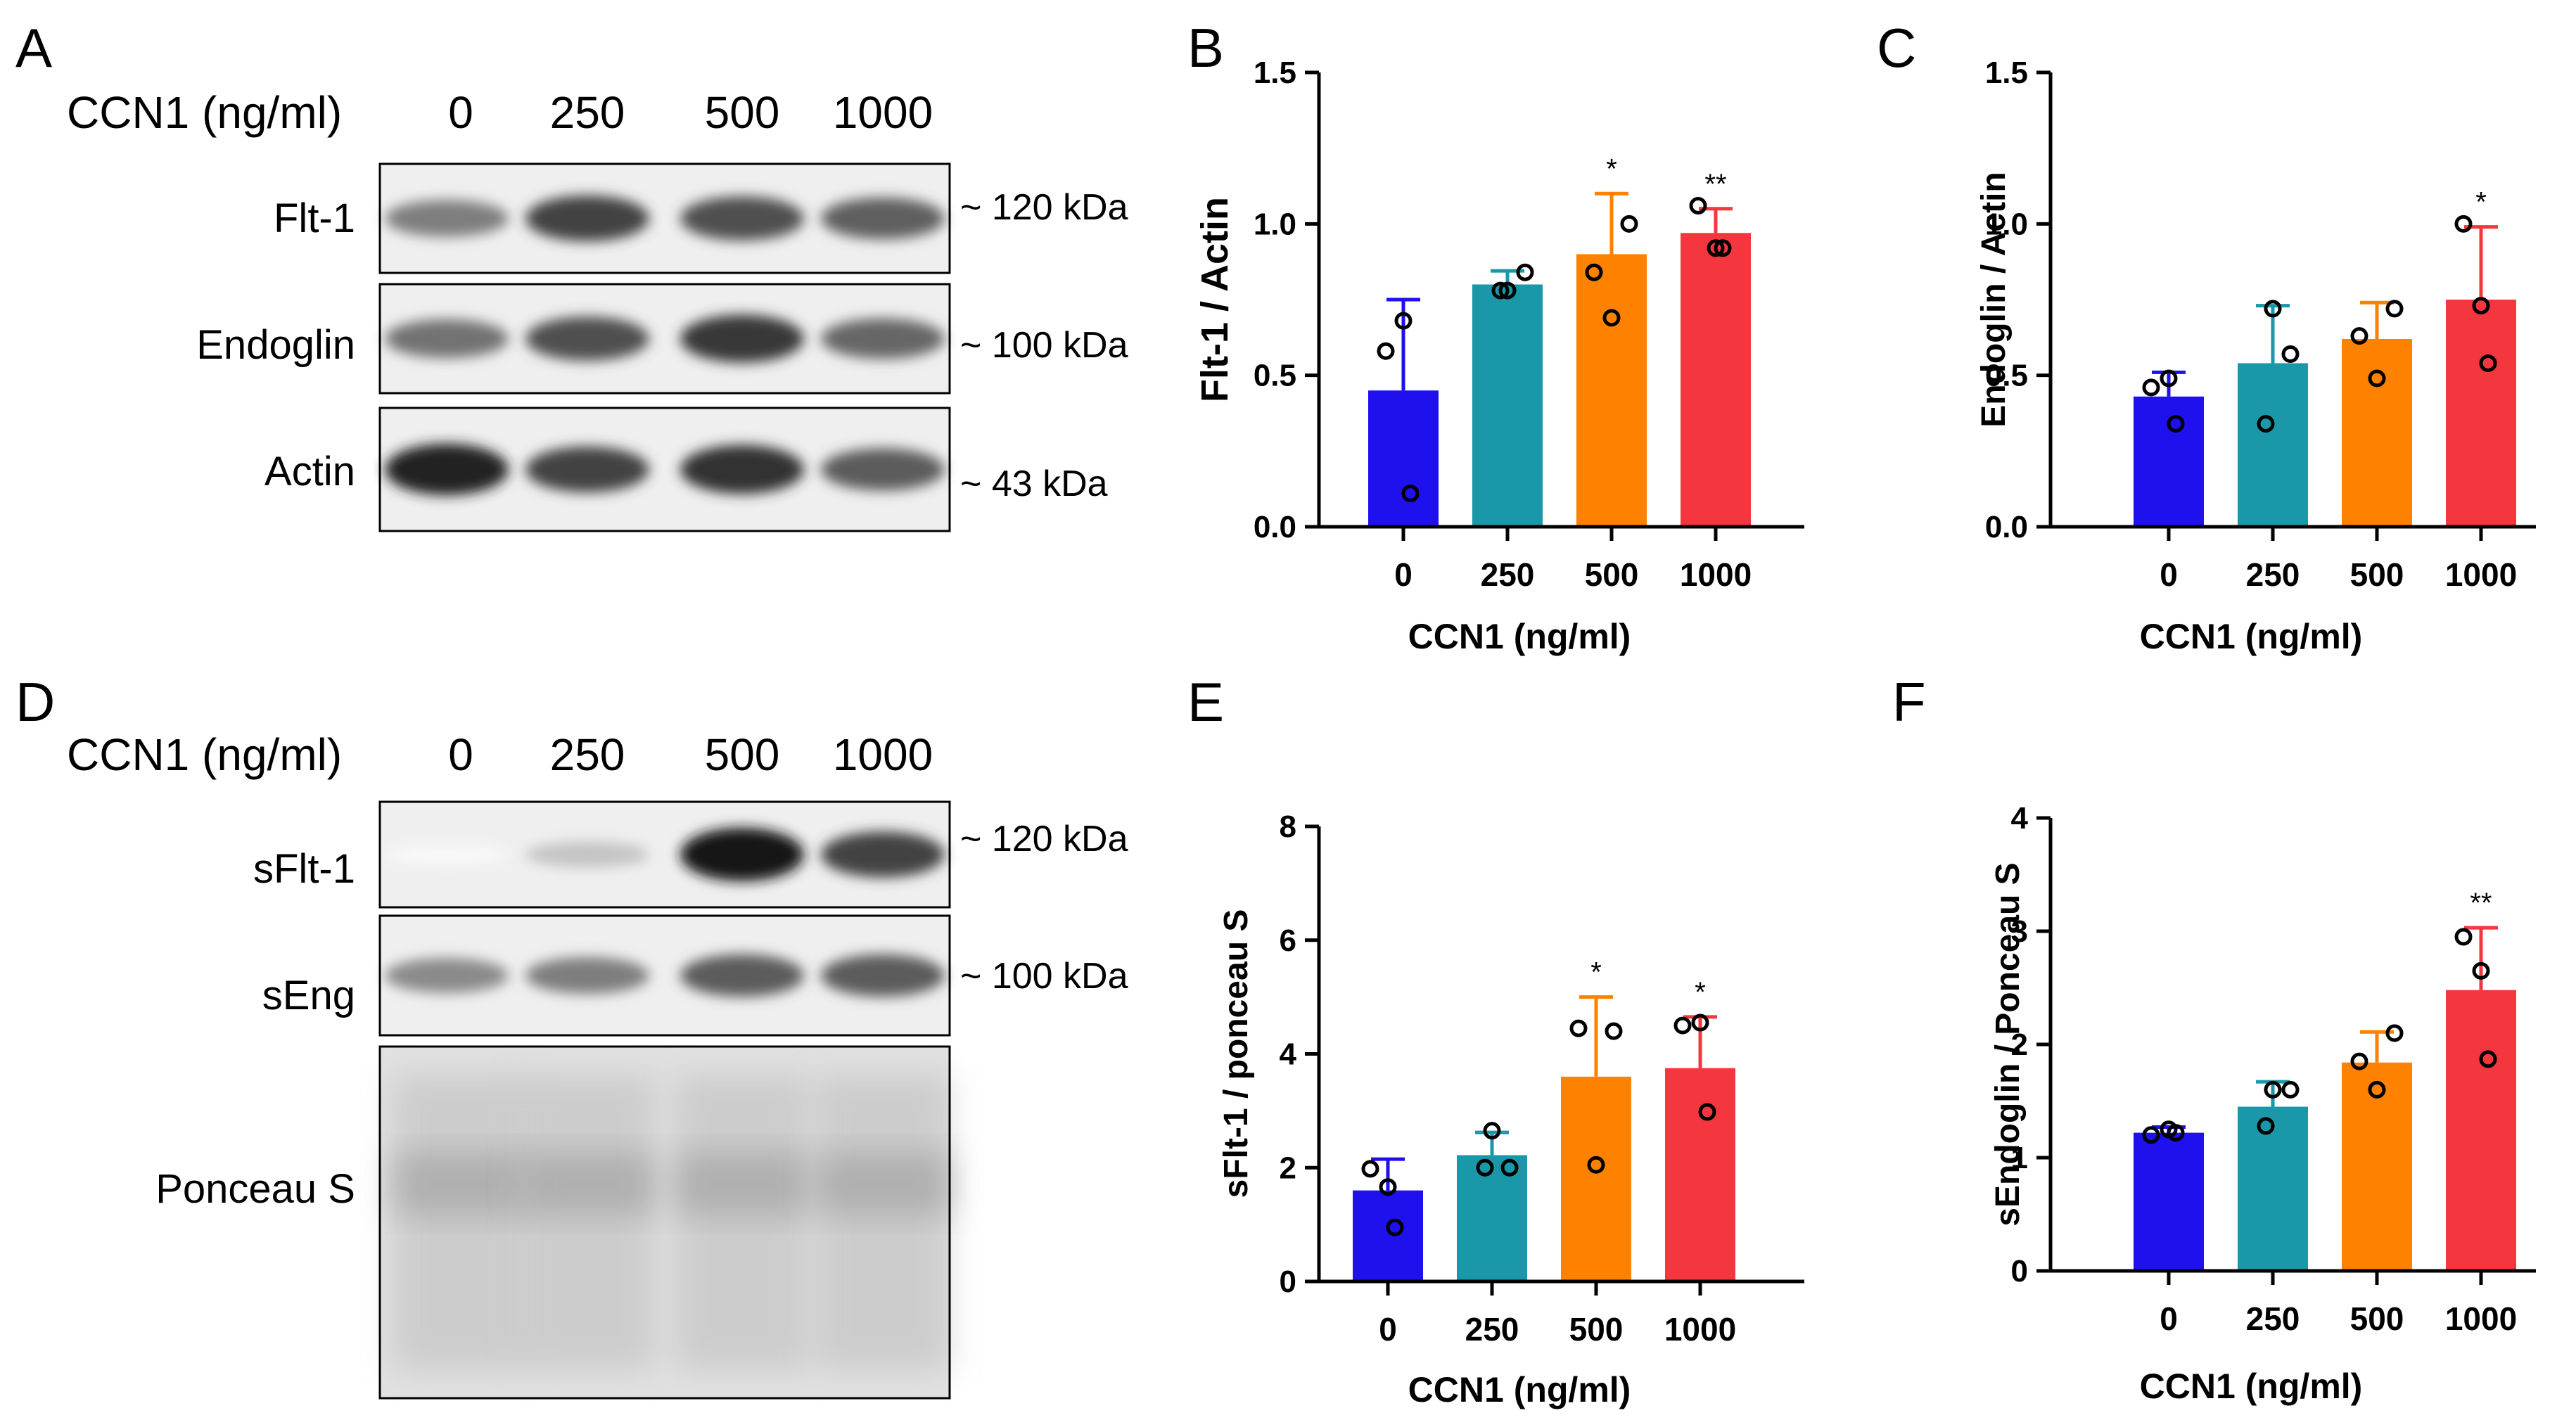 Image resolution: width=2576 pixels, height=1420 pixels. Describe the element at coordinates (314, 219) in the screenshot. I see `blot-a-band-label-flt1: Flt-1` at that location.